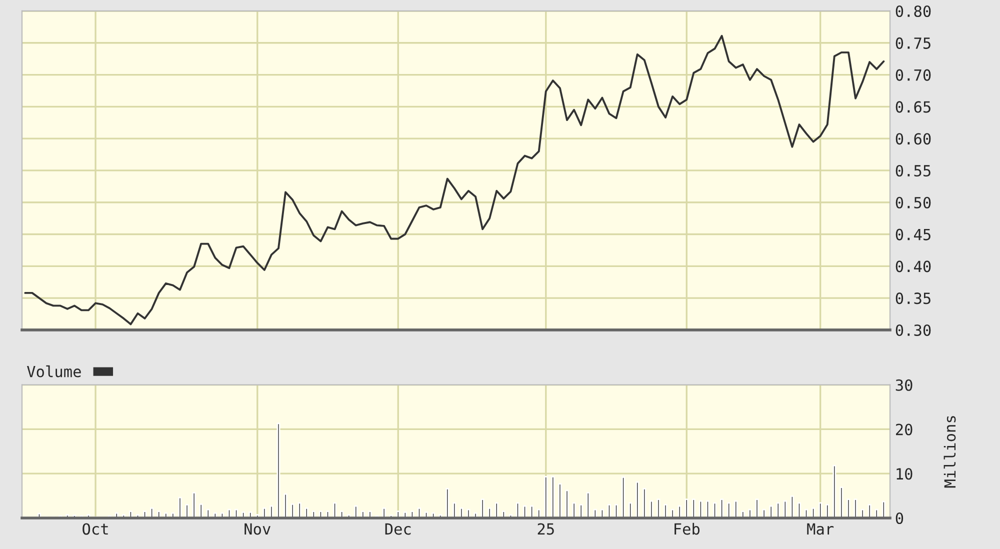 This screenshot has height=549, width=1000. What do you see at coordinates (257, 529) in the screenshot?
I see `x-tick-label: Nov` at bounding box center [257, 529].